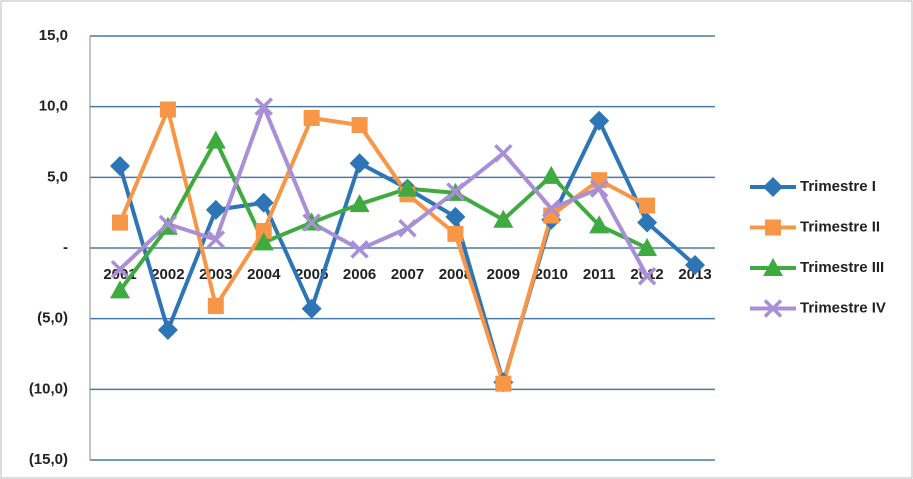 The image size is (913, 479). What do you see at coordinates (215, 274) in the screenshot?
I see `x-tick-label: 2003` at bounding box center [215, 274].